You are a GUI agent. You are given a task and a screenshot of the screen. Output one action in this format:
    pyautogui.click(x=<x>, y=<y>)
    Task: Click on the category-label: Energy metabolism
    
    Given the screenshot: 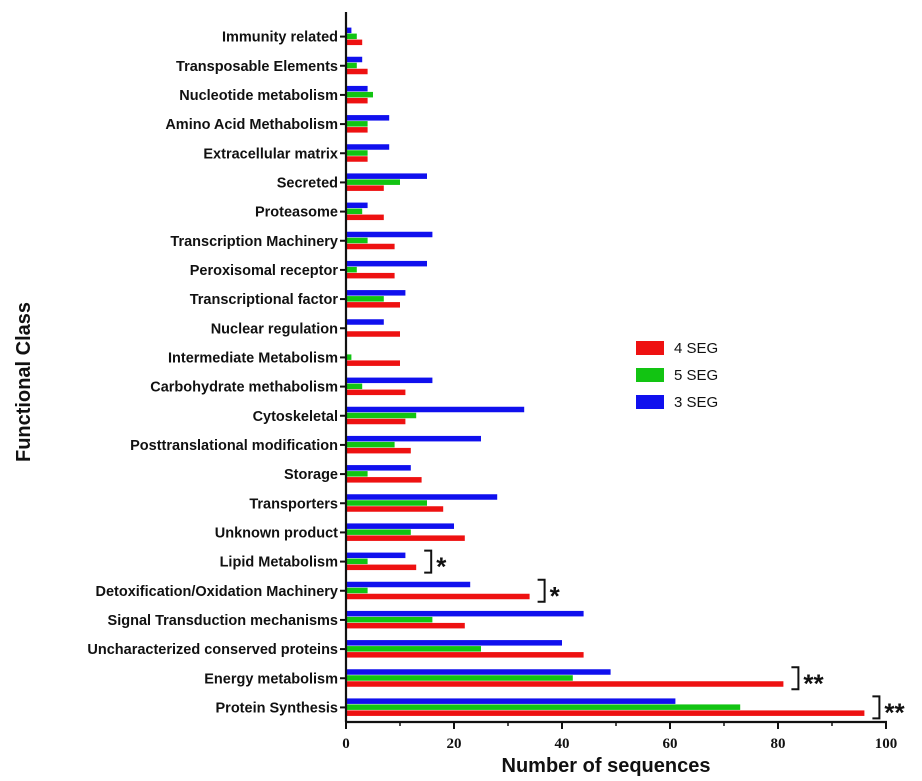 What is the action you would take?
    pyautogui.click(x=271, y=679)
    